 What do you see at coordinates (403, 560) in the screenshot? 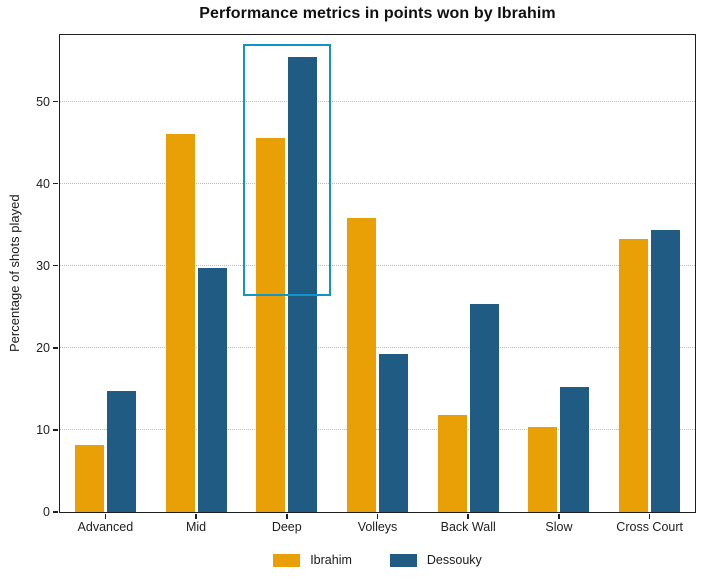
I see `legend-swatch-dessouky` at bounding box center [403, 560].